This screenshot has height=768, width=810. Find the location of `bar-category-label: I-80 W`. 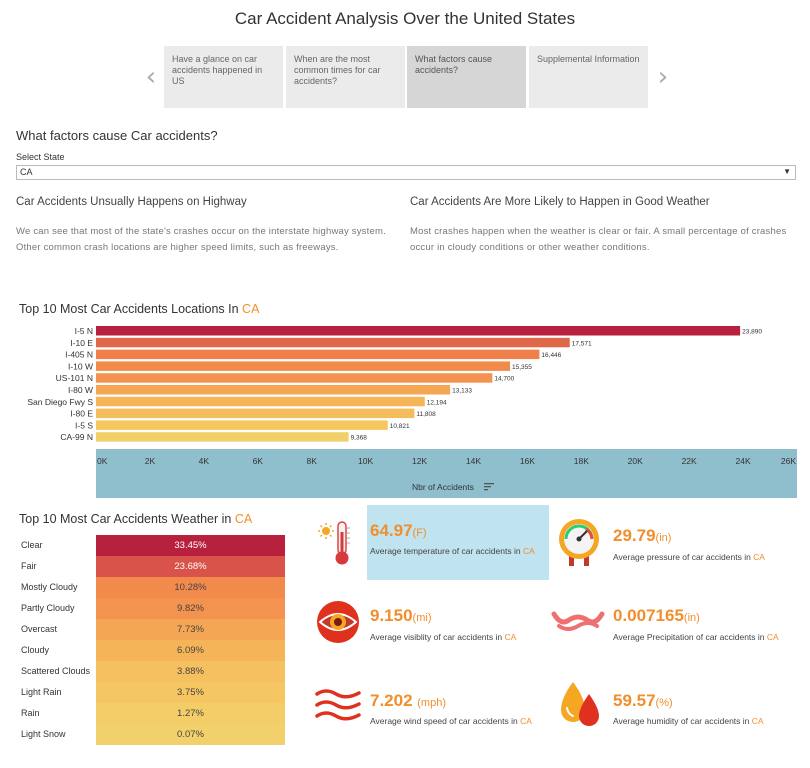

bar-category-label: I-80 W is located at coordinates (80, 390).